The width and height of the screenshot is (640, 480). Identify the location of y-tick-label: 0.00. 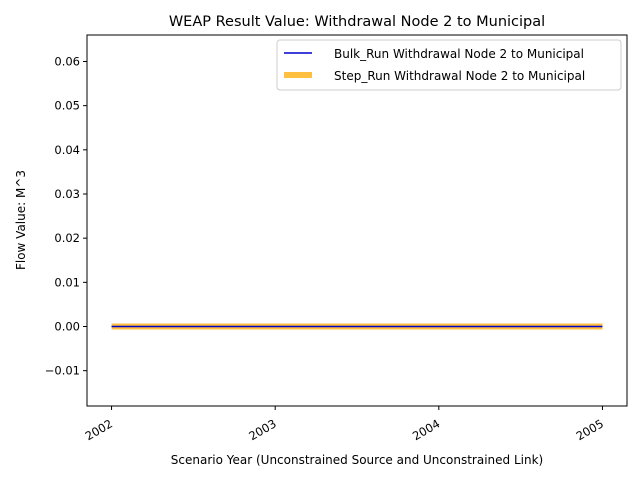
(67, 327).